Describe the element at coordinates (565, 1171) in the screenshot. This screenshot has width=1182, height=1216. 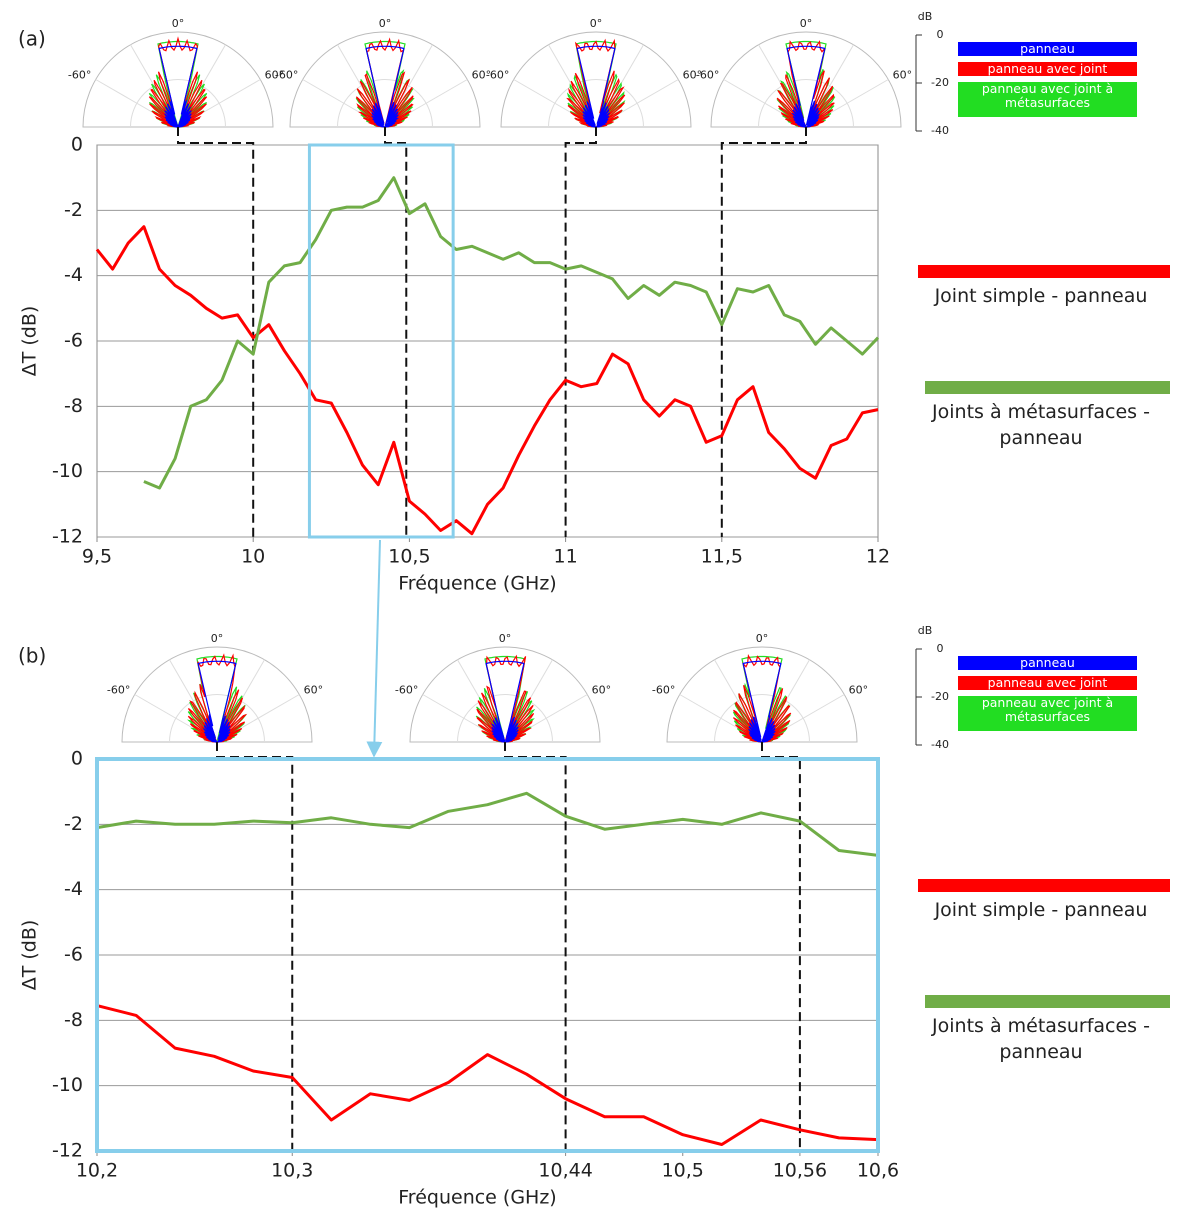
I see `x-tick-label: 10,44` at that location.